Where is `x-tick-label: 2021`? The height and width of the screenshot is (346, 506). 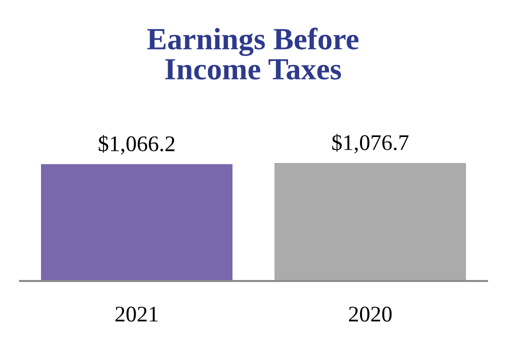 x-tick-label: 2021 is located at coordinates (137, 314).